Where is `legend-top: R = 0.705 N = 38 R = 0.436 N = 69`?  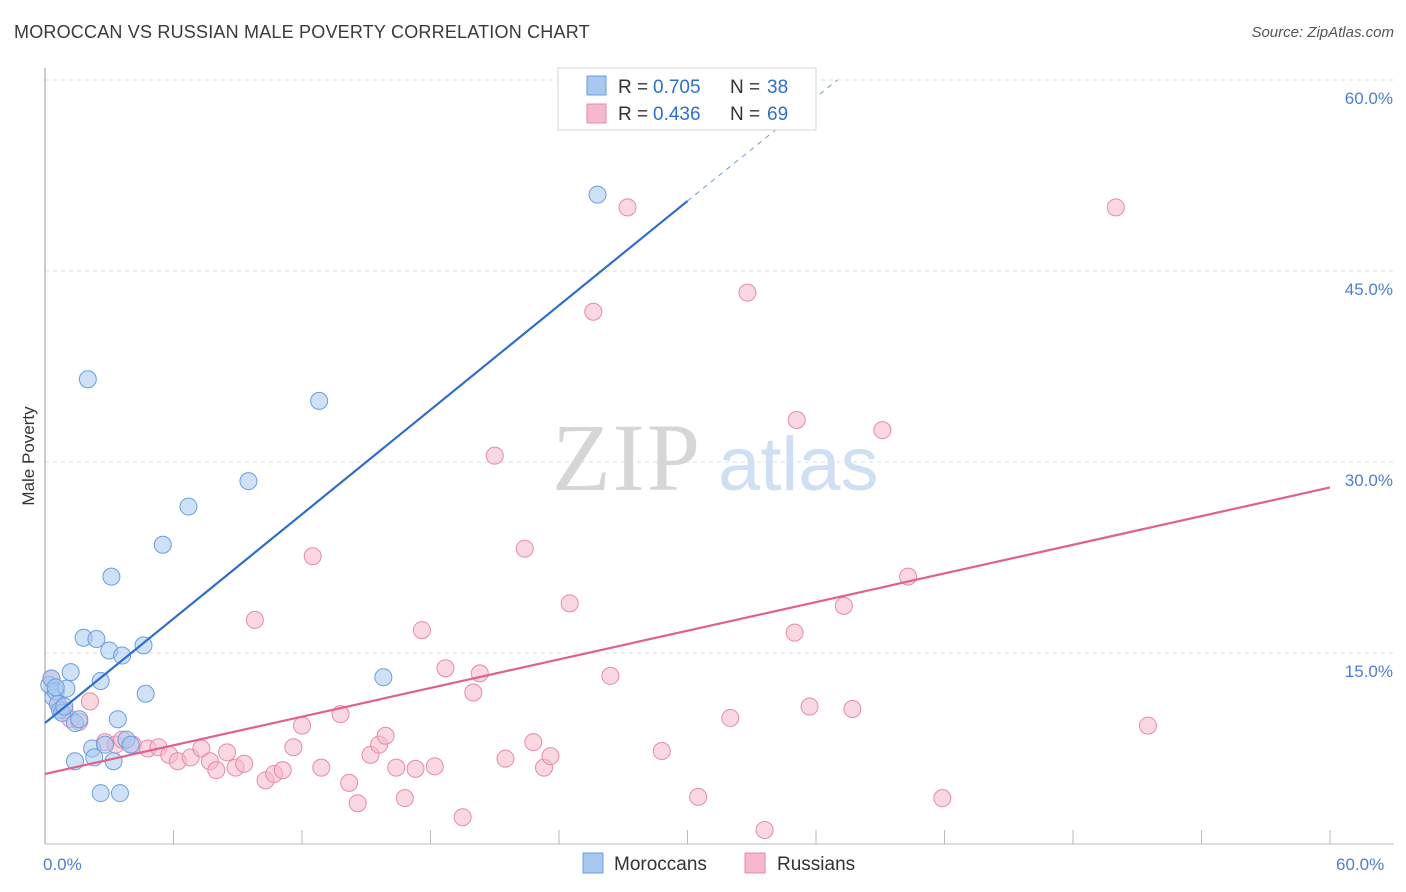 legend-top: R = 0.705 N = 38 R = 0.436 N = 69 is located at coordinates (687, 99).